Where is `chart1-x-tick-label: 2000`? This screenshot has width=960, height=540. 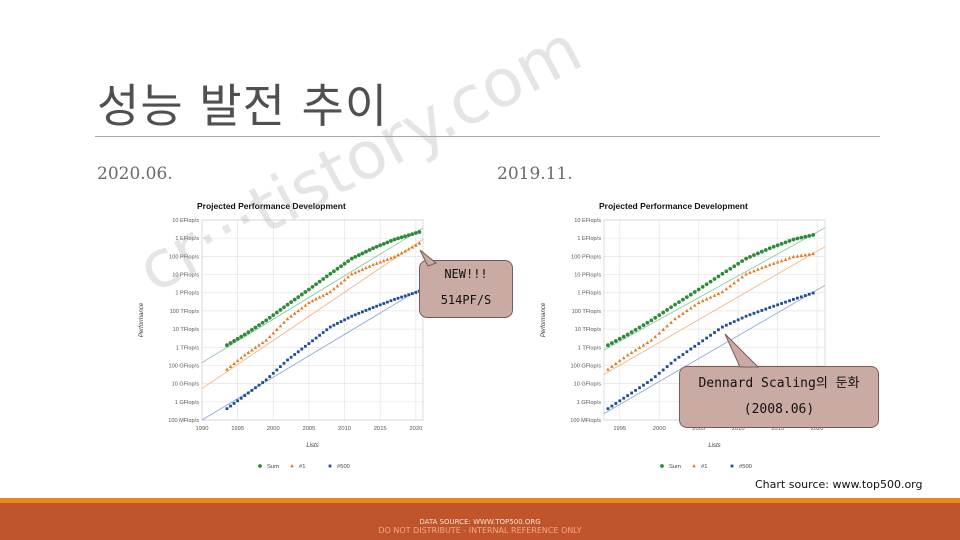
chart1-x-tick-label: 2000 is located at coordinates (659, 429).